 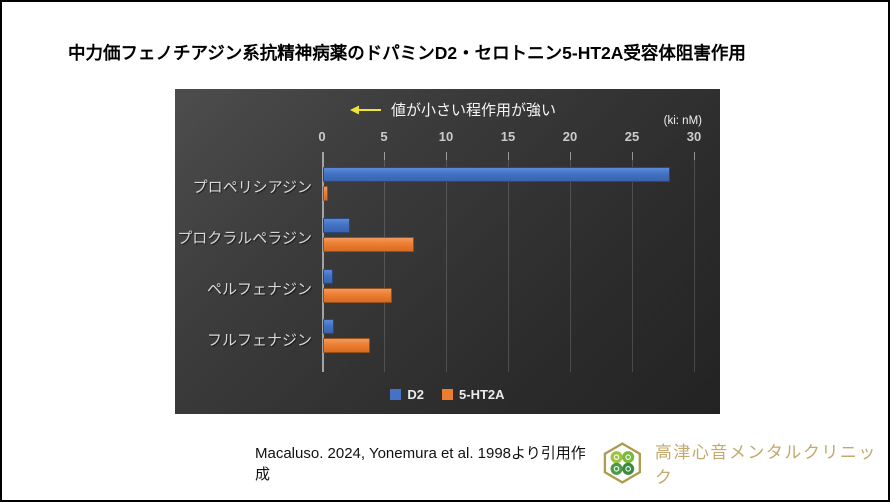 What do you see at coordinates (322, 136) in the screenshot?
I see `x-tick-label-0: 0` at bounding box center [322, 136].